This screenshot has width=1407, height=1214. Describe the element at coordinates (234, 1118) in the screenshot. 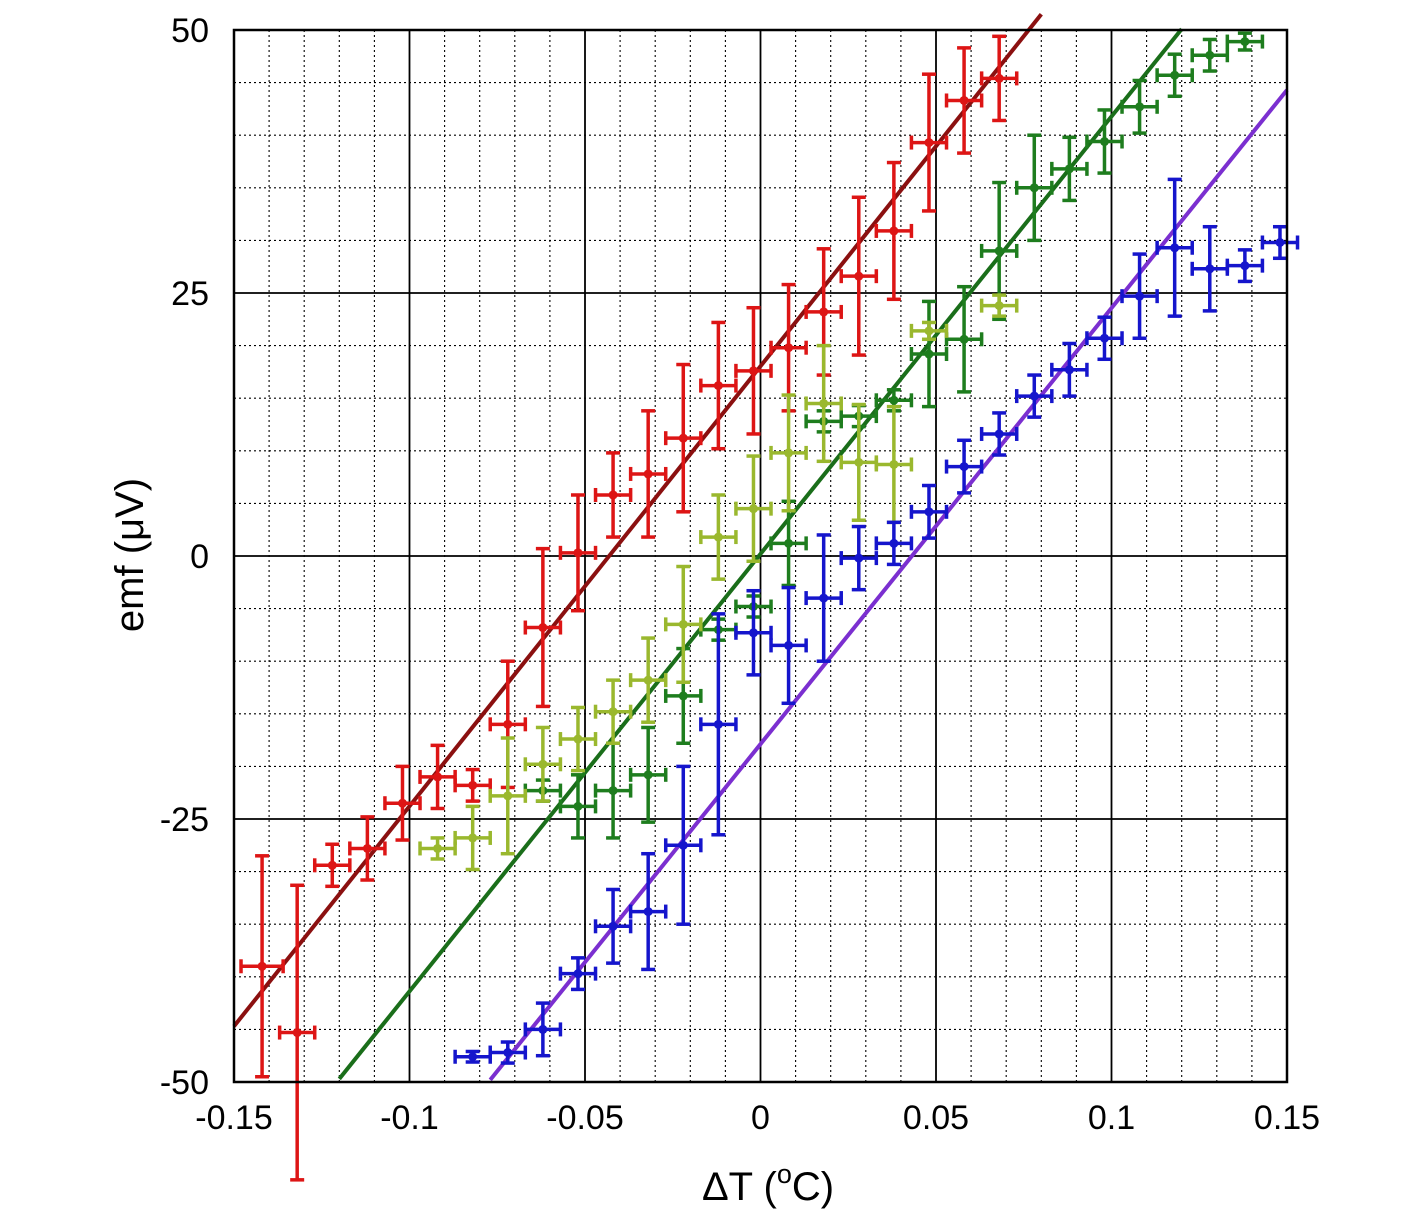

I see `x-tick-label: -0.15` at that location.